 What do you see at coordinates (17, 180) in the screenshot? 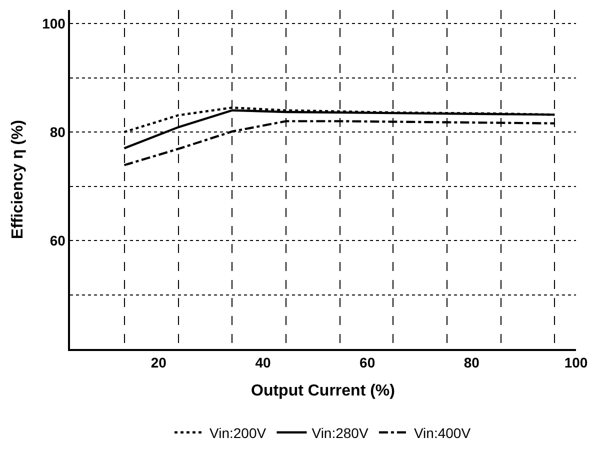
I see `y-axis-title: Efficiency η (%)` at bounding box center [17, 180].